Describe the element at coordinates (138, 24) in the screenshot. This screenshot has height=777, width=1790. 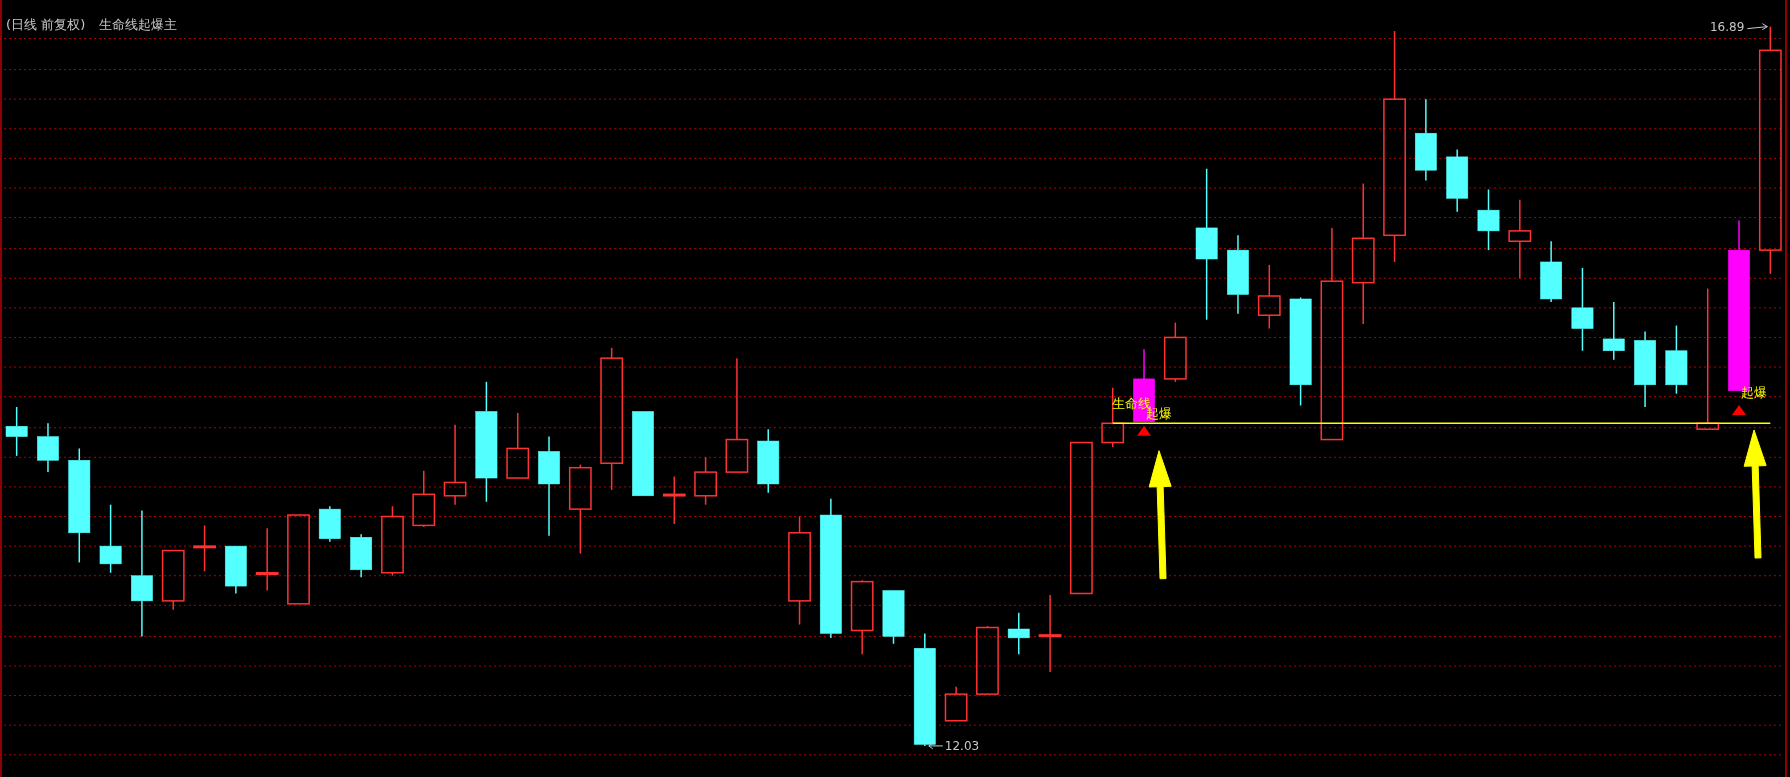
I see `text: 生命线起爆主` at that location.